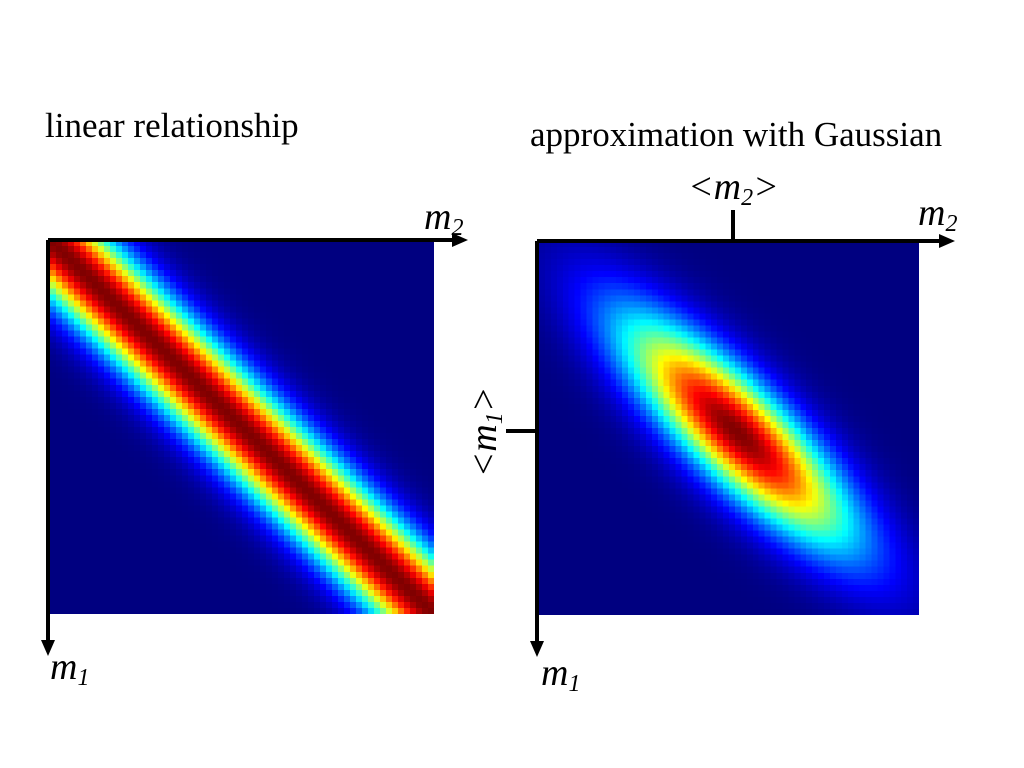 The image size is (1024, 768). Describe the element at coordinates (736, 134) in the screenshot. I see `title-gaussian-approximation: approximation with Gaussian` at that location.